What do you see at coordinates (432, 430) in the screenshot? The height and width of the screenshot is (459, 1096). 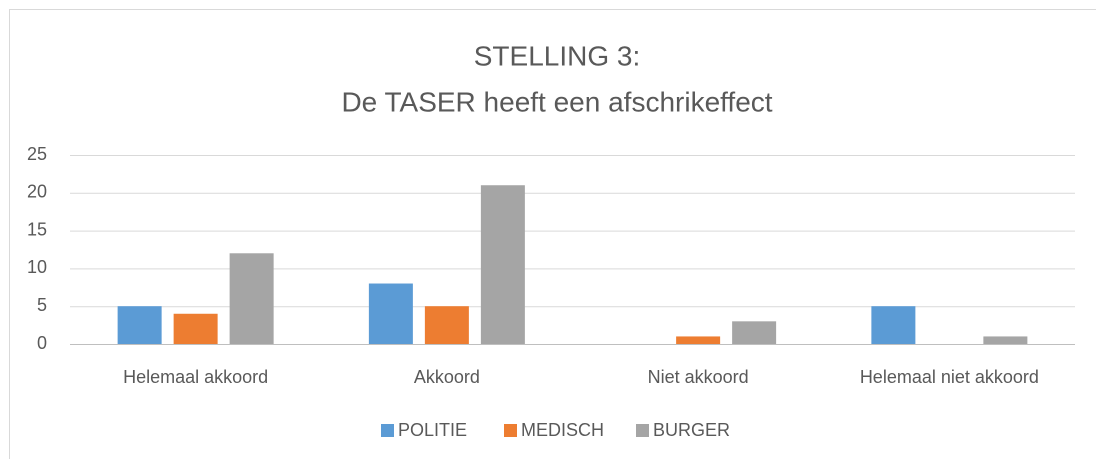 I see `legend-label: POLITIE` at bounding box center [432, 430].